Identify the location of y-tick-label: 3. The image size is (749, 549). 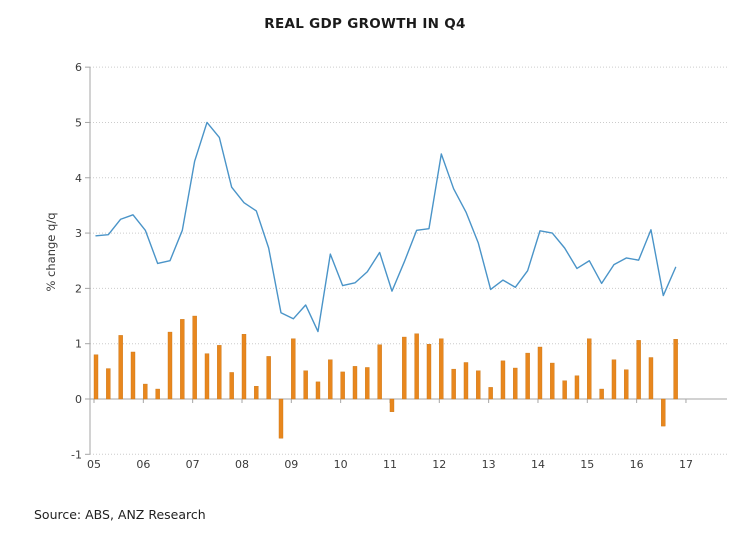
(78, 233).